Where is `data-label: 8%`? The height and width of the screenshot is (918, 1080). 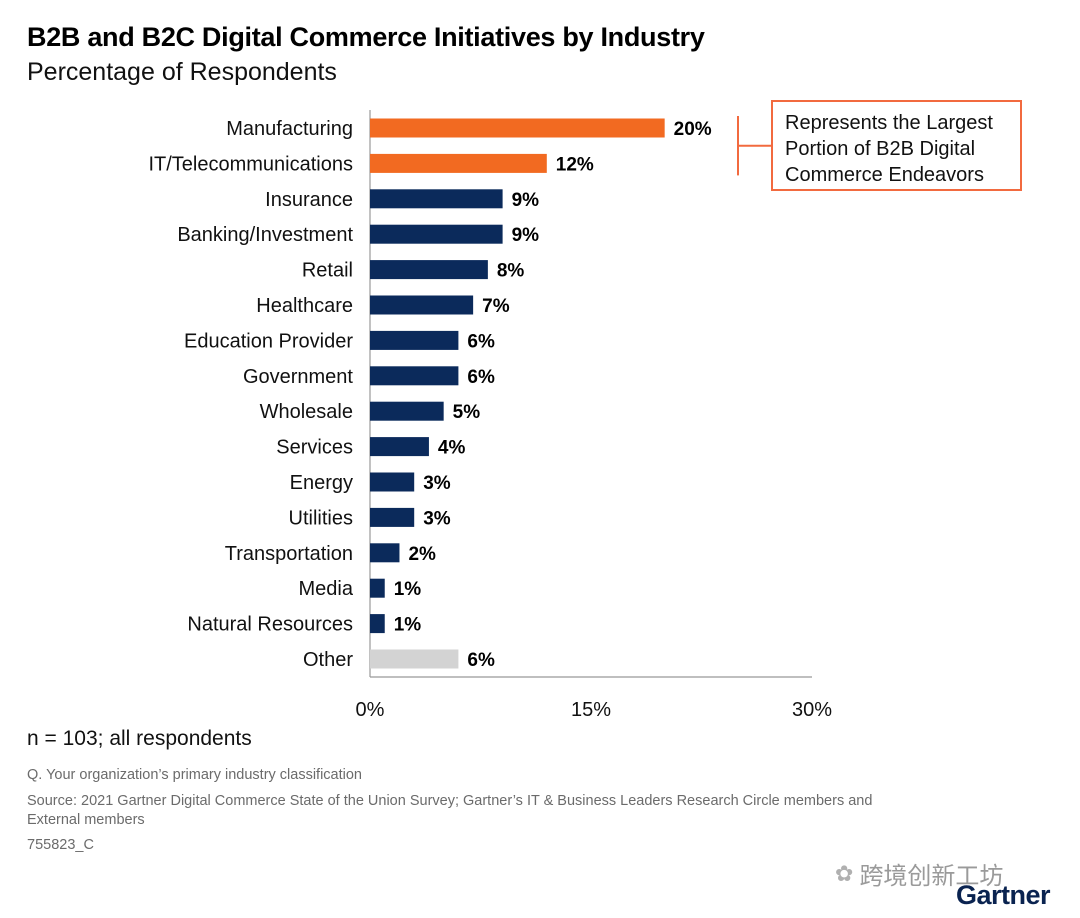 data-label: 8% is located at coordinates (511, 271).